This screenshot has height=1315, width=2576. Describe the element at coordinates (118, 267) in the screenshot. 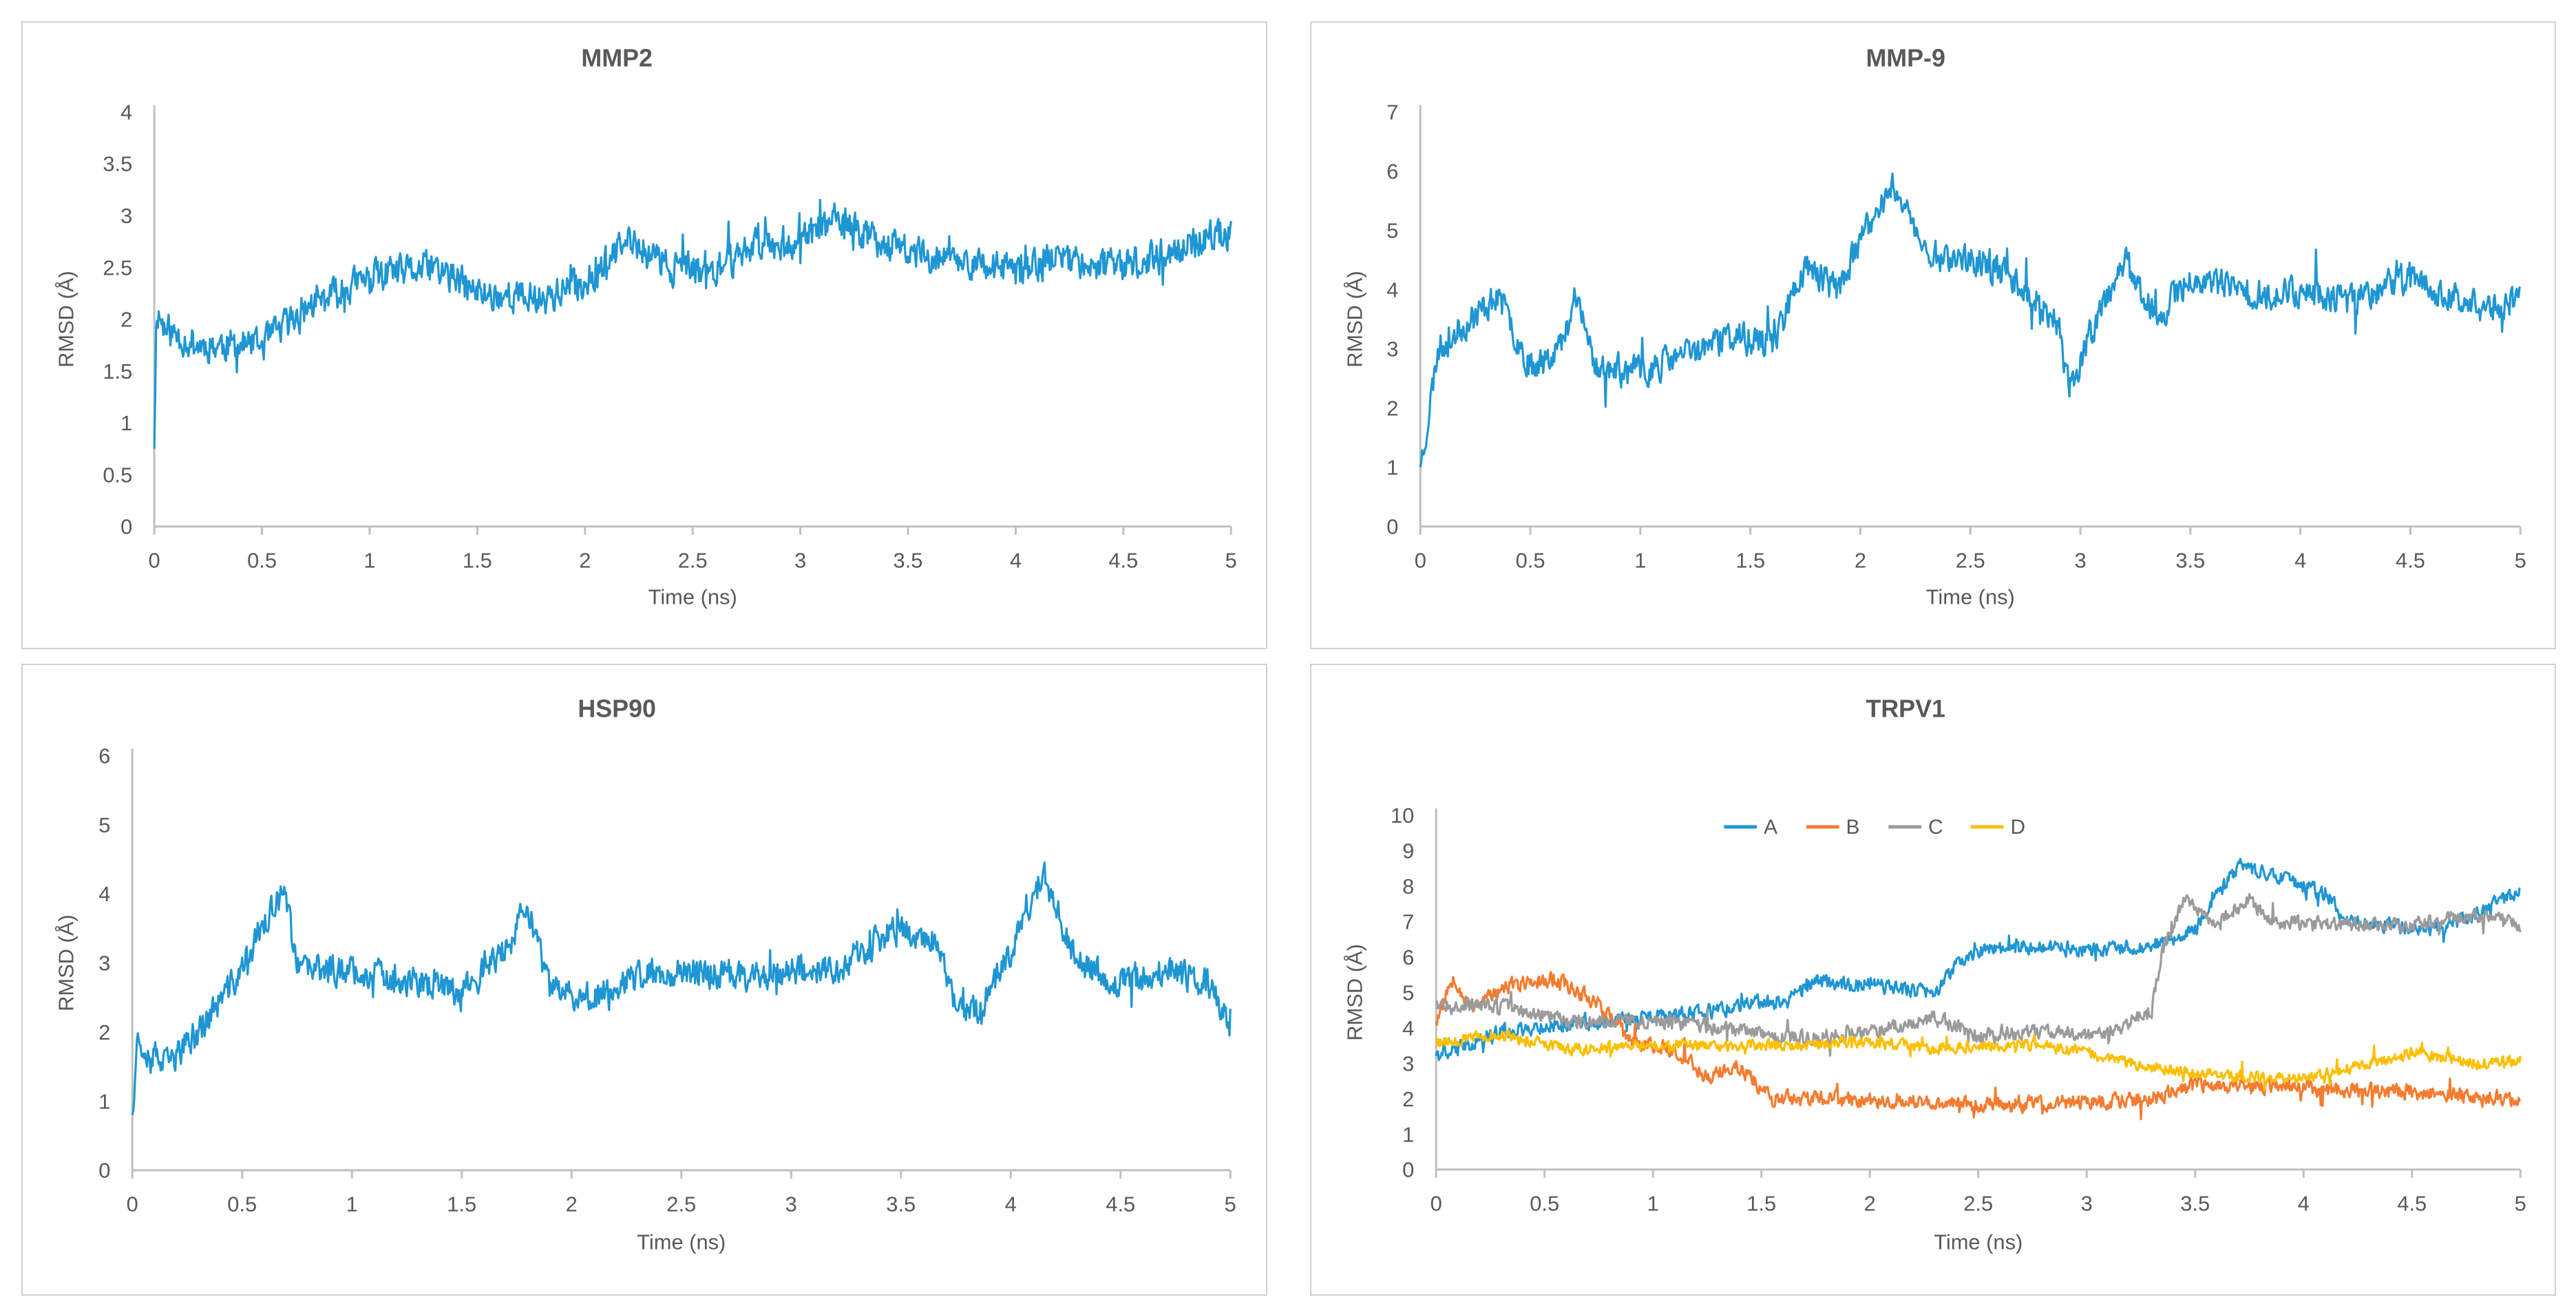

I see `y-tick-label: 2.5` at that location.